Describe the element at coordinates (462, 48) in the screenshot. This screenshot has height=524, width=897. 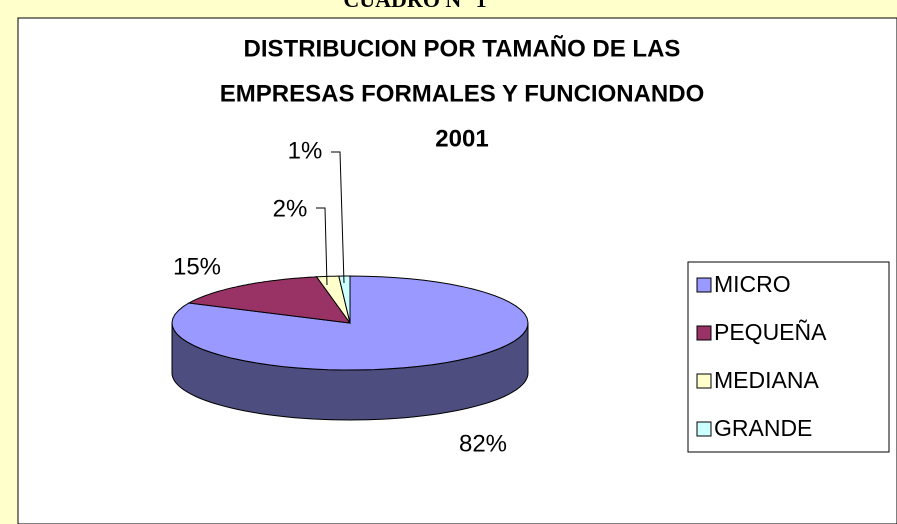
I see `chart-title: DISTRIBUCION POR TAMAÑO DE LAS` at that location.